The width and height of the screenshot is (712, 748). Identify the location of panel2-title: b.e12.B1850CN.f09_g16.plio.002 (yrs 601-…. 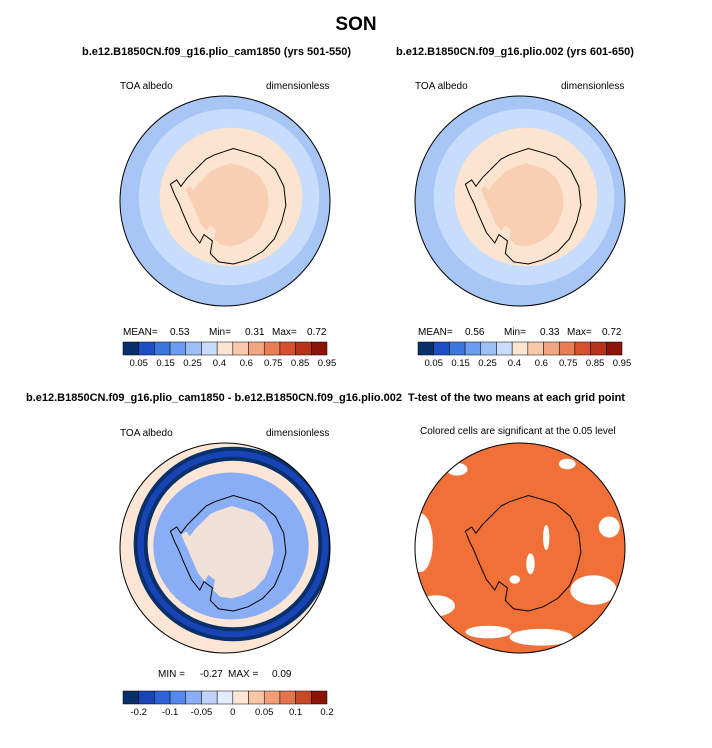
(515, 52).